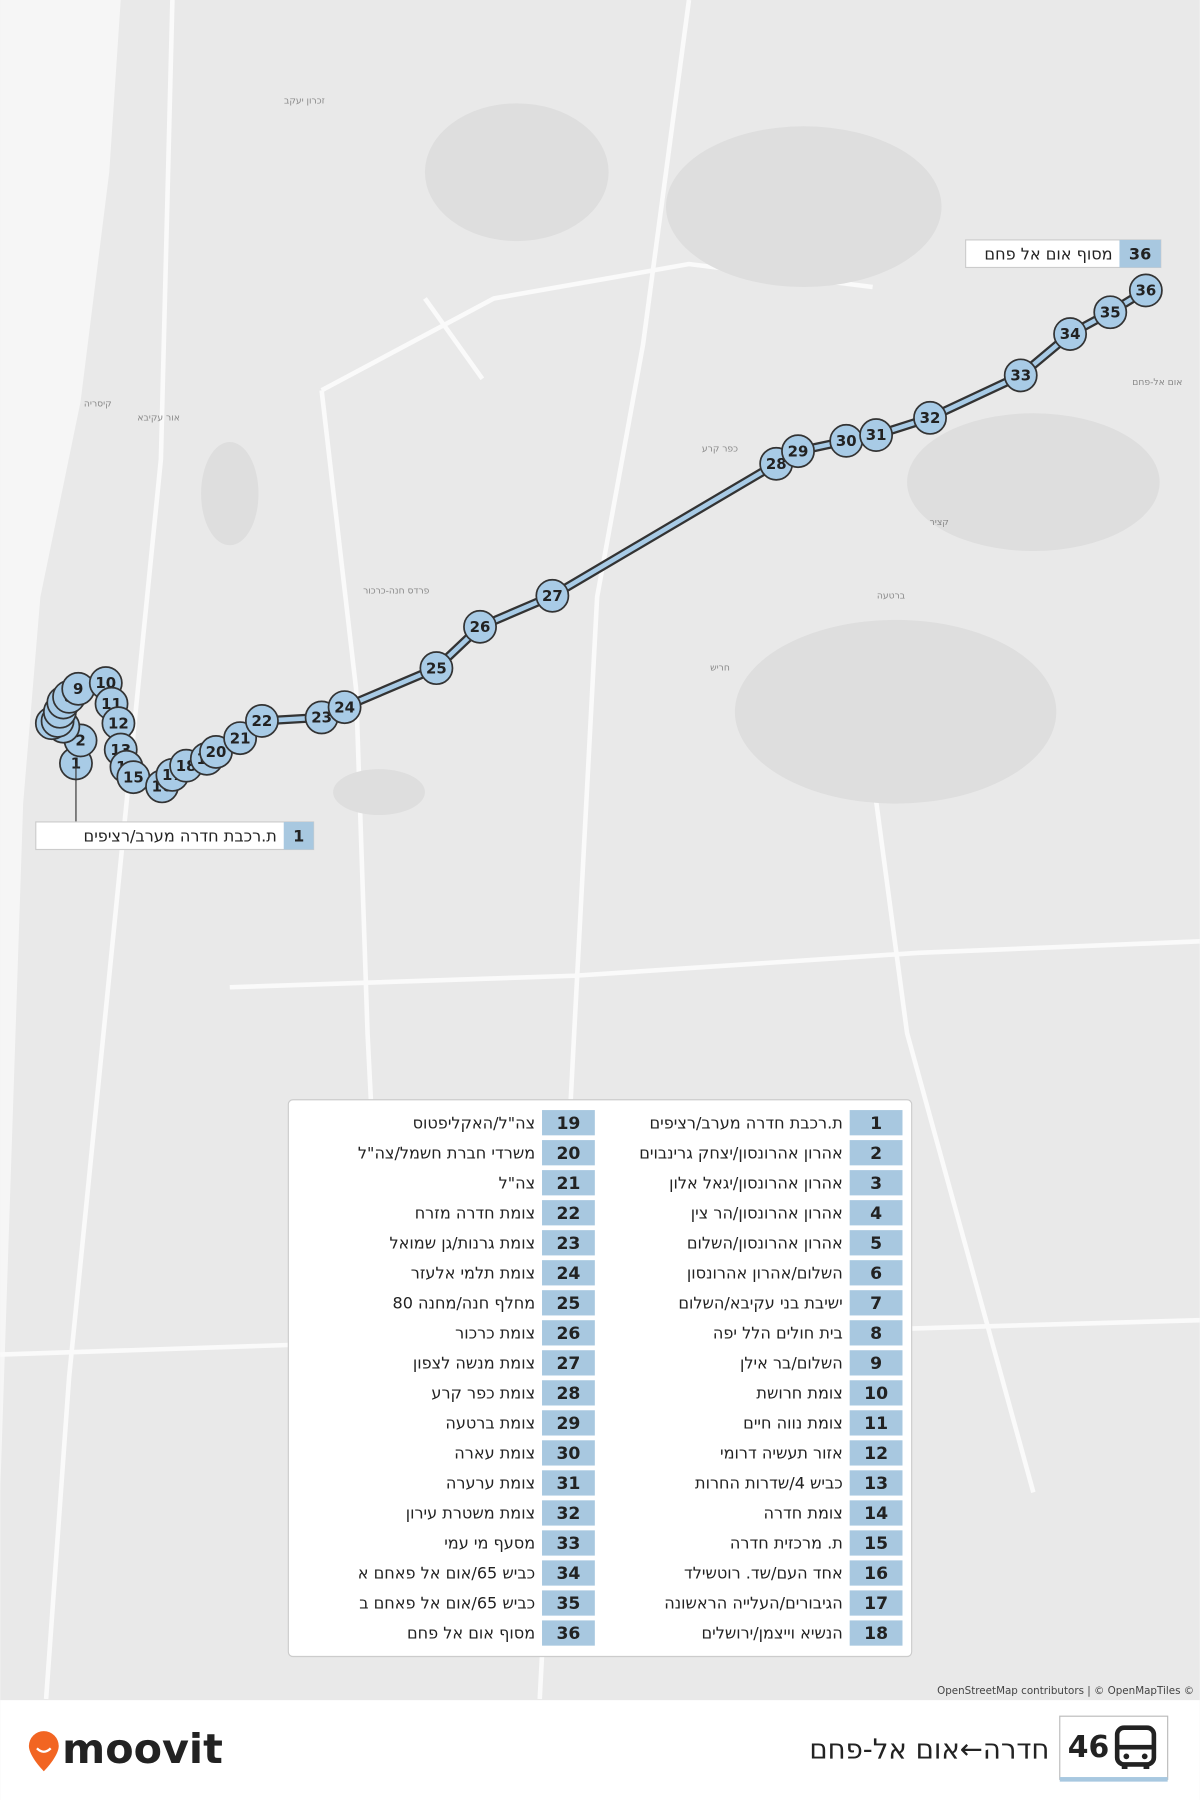  Describe the element at coordinates (568, 1244) in the screenshot. I see `stop-number: 23` at that location.